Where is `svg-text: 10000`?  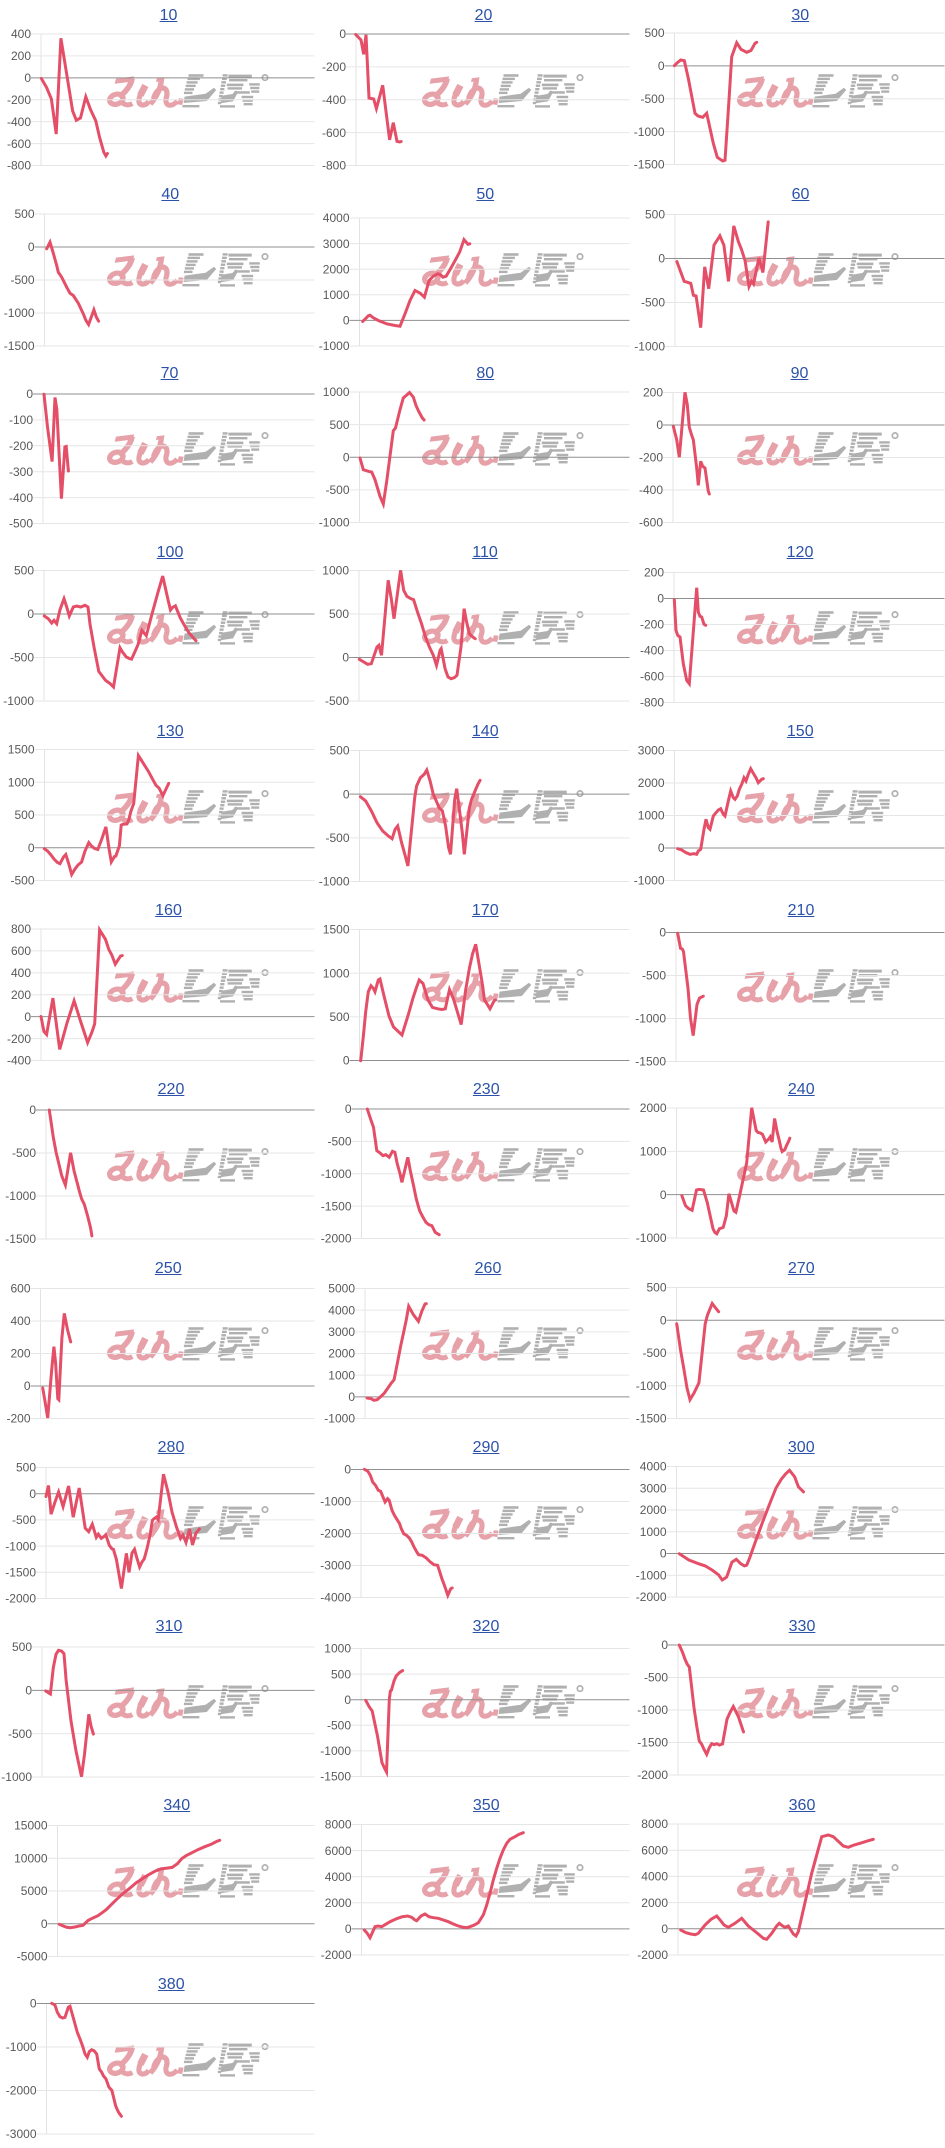
svg-text: 10000 is located at coordinates (31, 1858).